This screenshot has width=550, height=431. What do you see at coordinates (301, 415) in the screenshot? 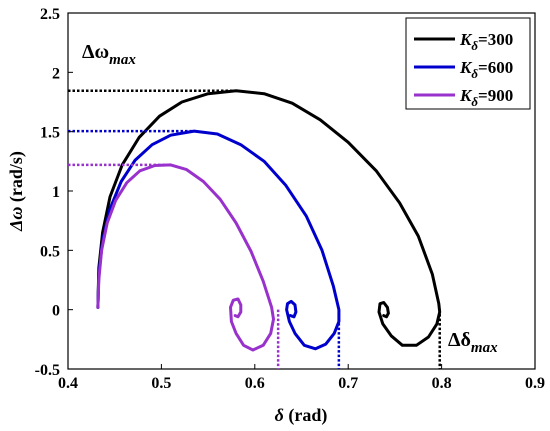
I see `x-axis-label: δ (rad)` at bounding box center [301, 415].